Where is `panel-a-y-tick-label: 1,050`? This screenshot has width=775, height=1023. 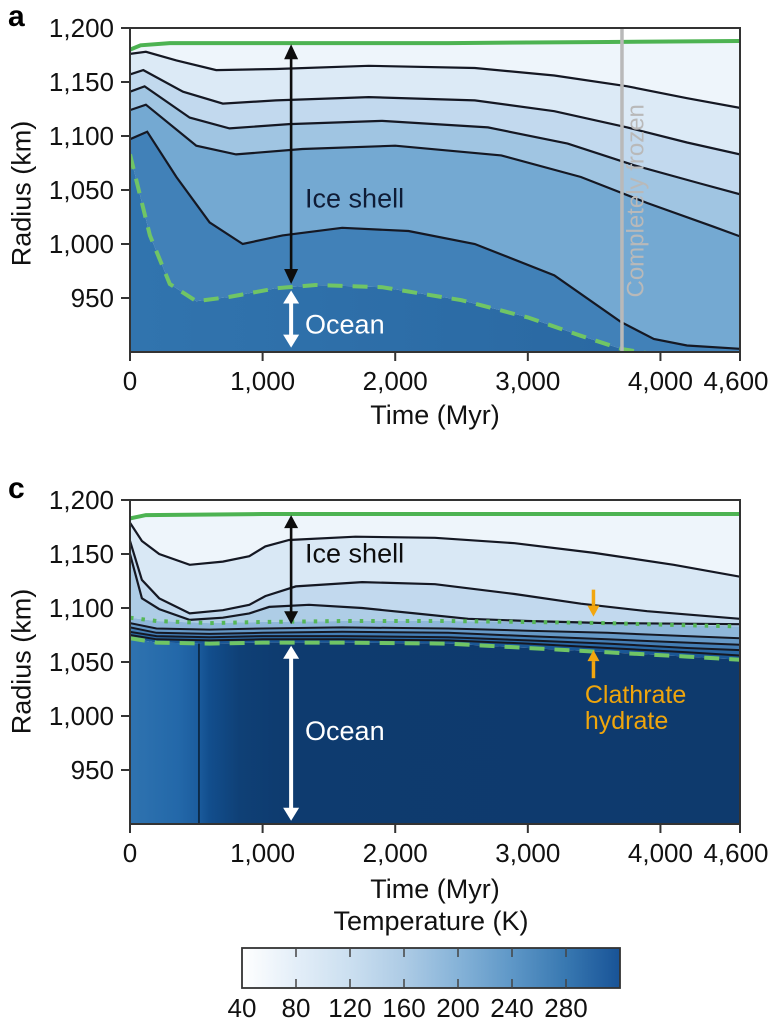
panel-a-y-tick-label: 1,050 is located at coordinates (81, 190).